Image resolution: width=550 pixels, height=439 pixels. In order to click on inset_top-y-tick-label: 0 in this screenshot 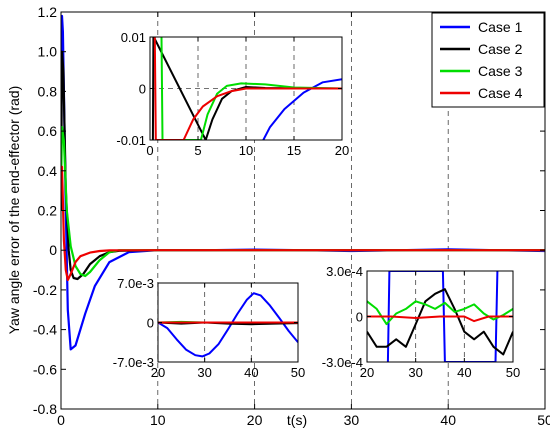, I will do `click(142, 89)`.